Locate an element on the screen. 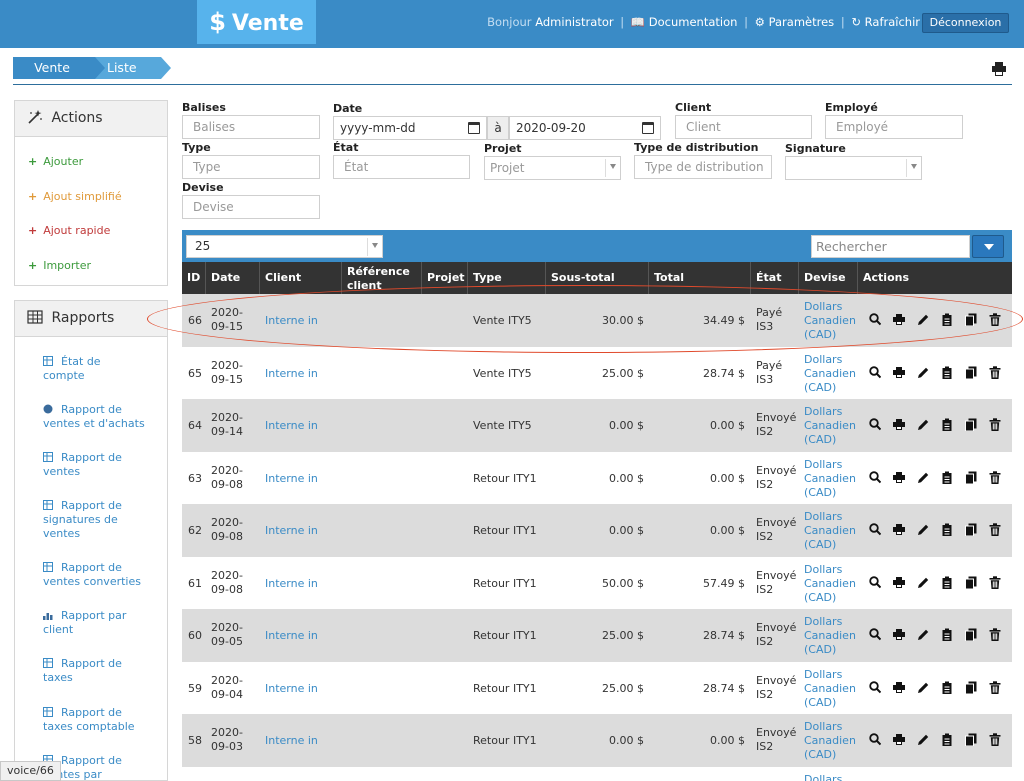 The width and height of the screenshot is (1024, 781). client-input: Client is located at coordinates (743, 127).